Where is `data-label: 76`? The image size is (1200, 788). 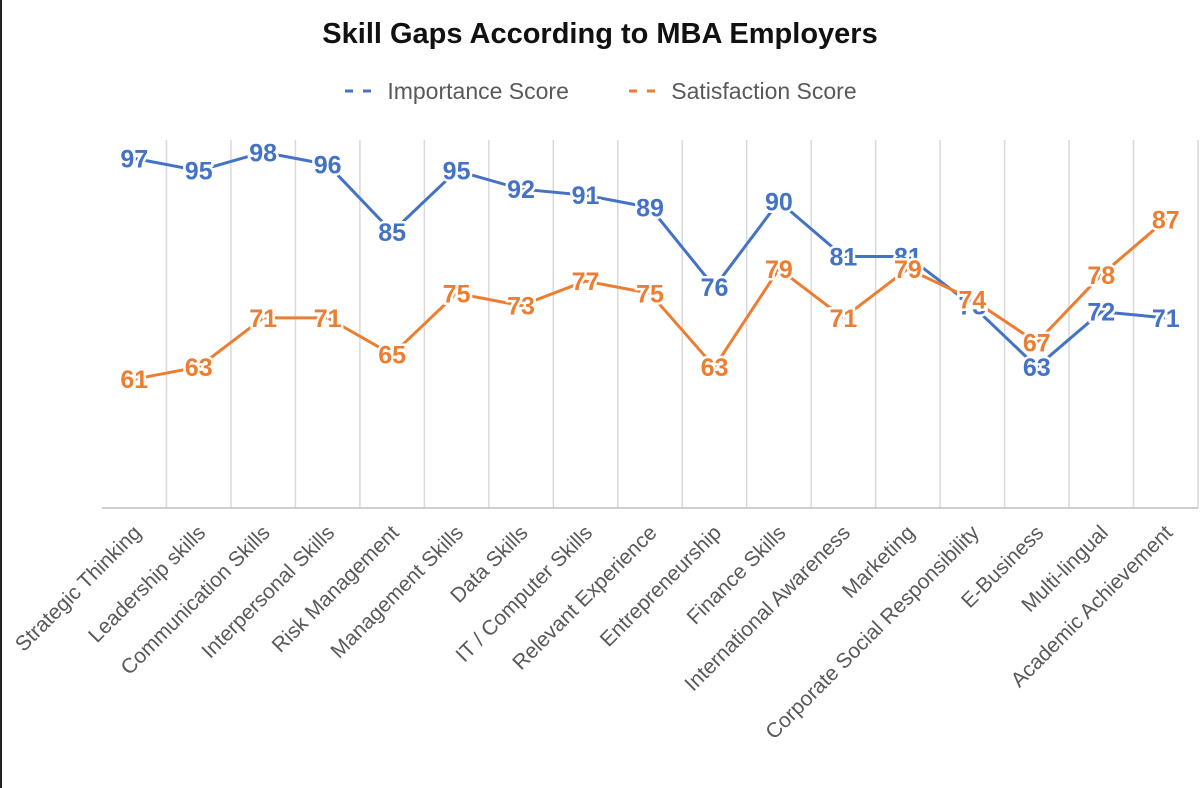
data-label: 76 is located at coordinates (715, 288).